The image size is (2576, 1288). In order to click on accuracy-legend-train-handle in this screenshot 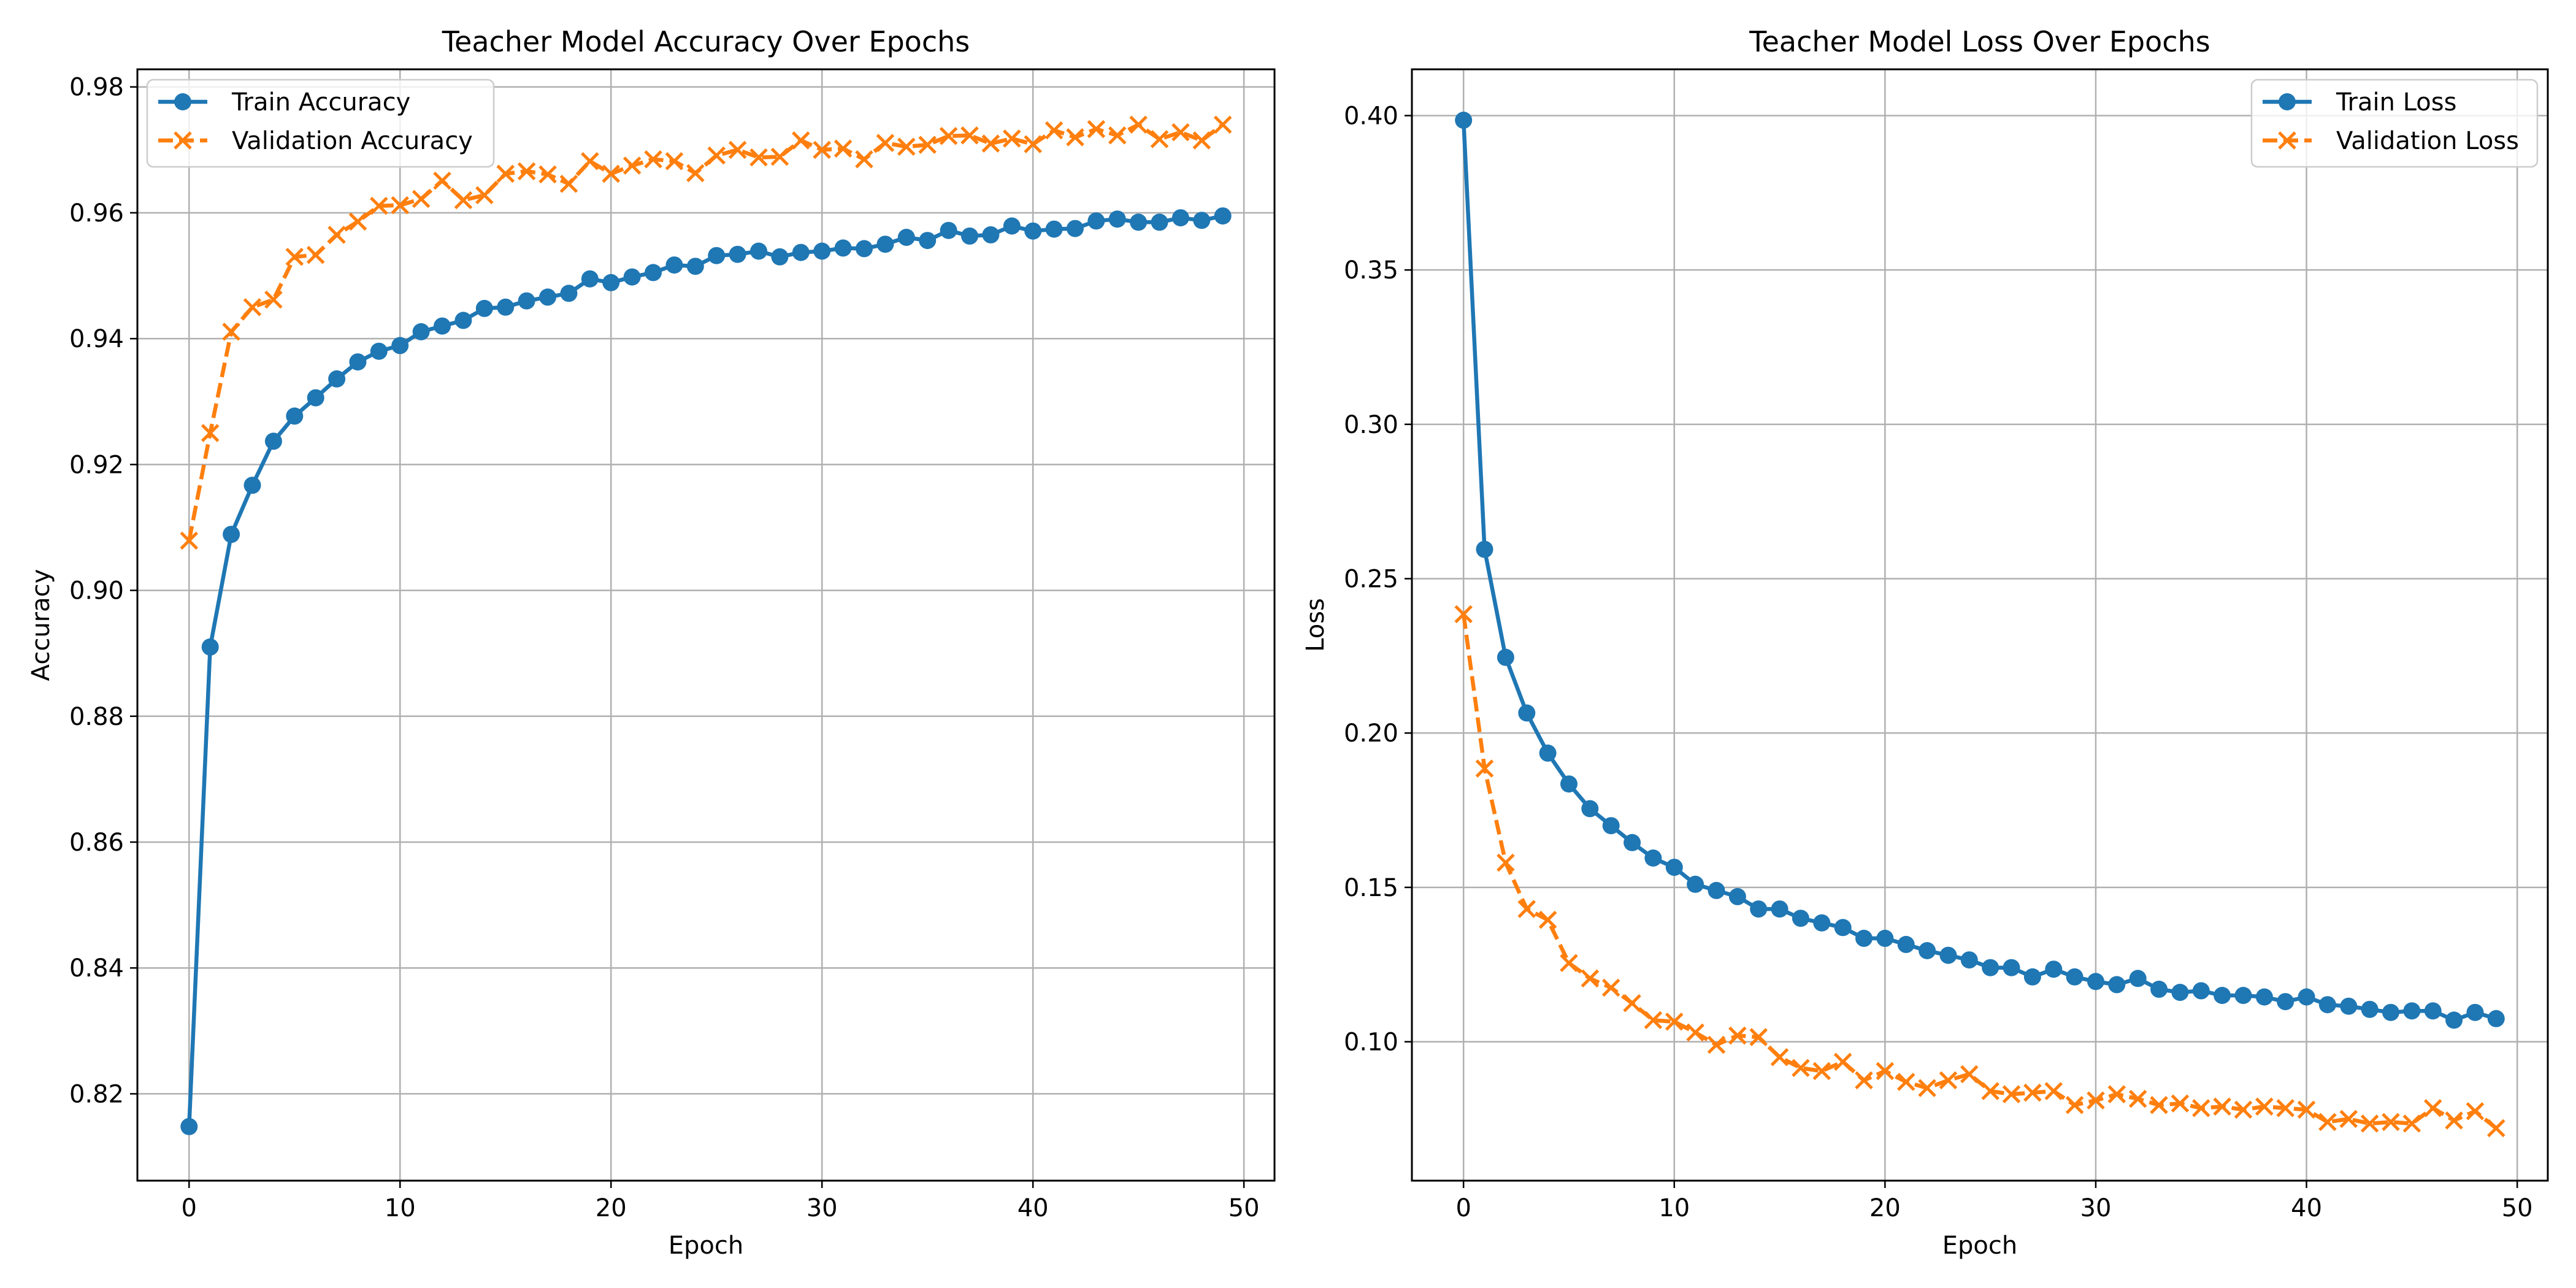, I will do `click(182, 101)`.